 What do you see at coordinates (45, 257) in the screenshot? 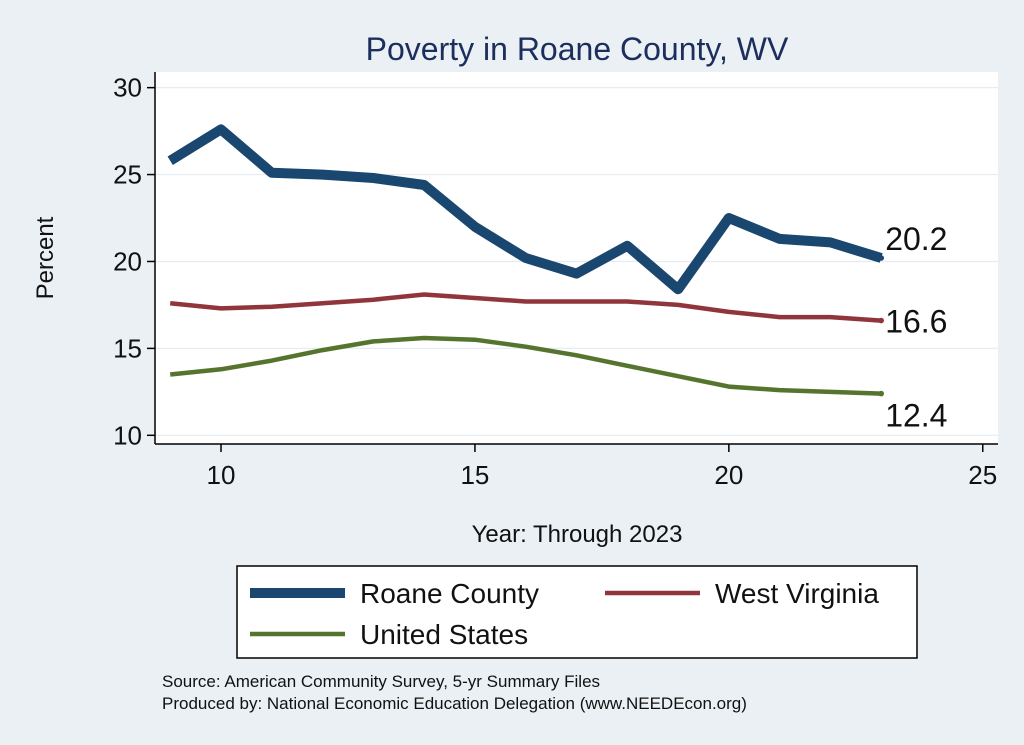
I see `y-axis-label: Percent` at bounding box center [45, 257].